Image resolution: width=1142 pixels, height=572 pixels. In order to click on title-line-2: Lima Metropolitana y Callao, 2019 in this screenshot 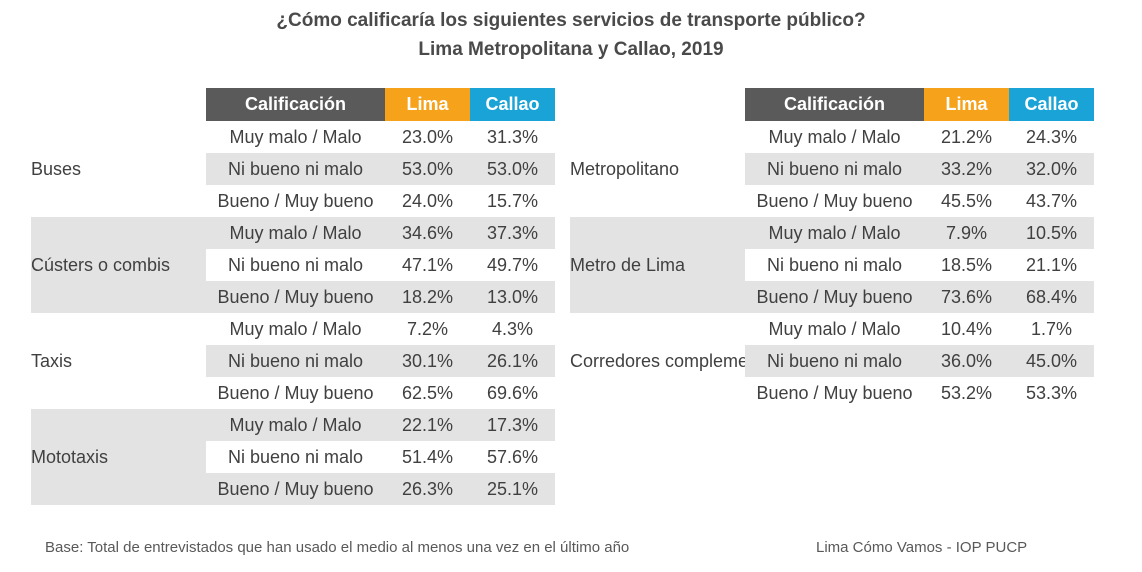, I will do `click(571, 49)`.